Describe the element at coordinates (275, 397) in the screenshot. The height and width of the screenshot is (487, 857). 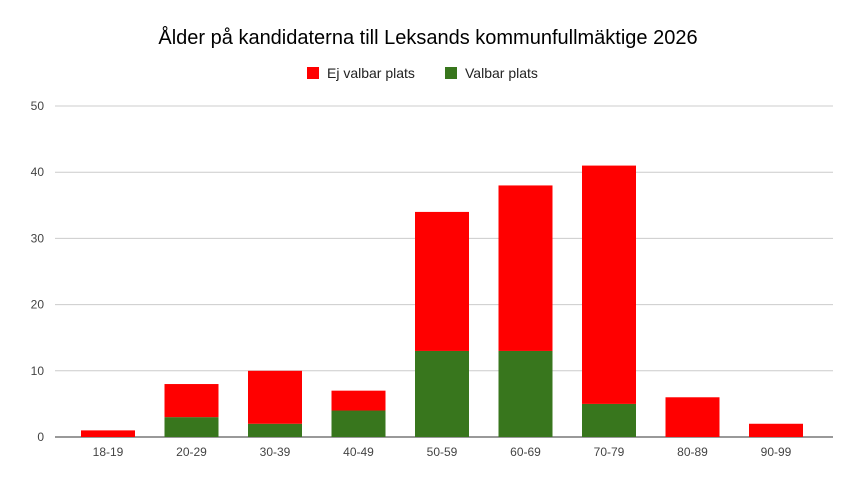
I see `bar-30-39-ej-valbar-plats` at that location.